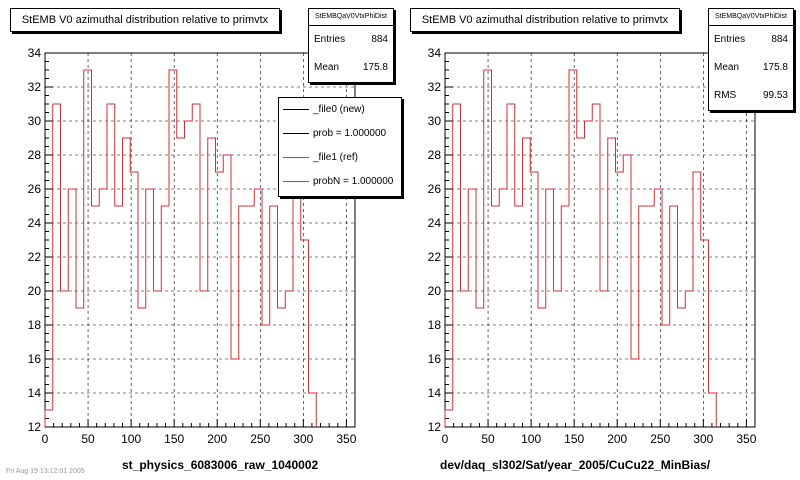  I want to click on x-tick-label: 300, so click(303, 439).